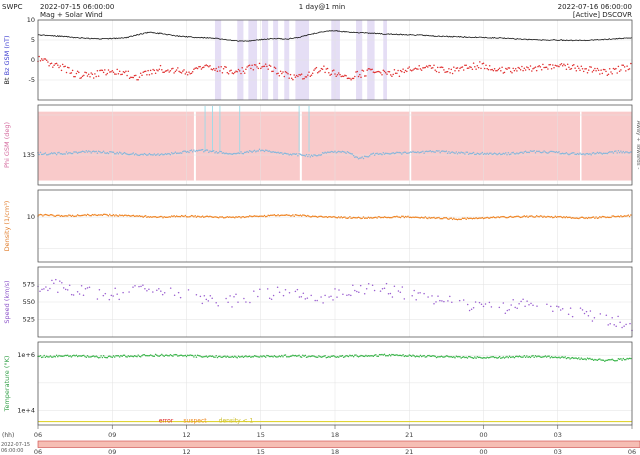  I want to click on legend-suspect: suspect, so click(195, 421).